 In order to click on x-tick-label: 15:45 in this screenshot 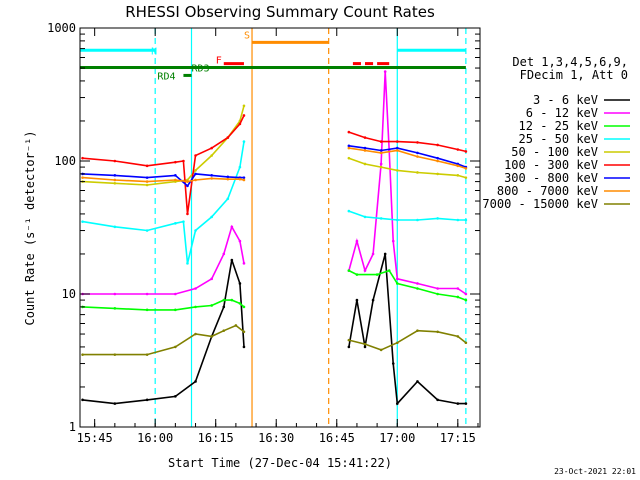, I will do `click(95, 438)`.